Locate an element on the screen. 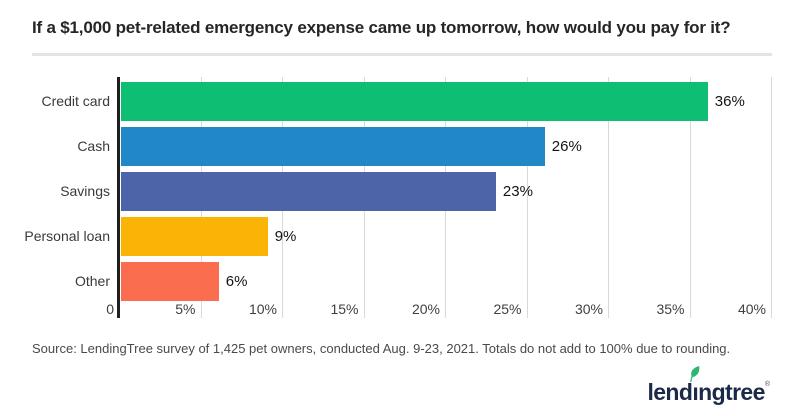 This screenshot has height=416, width=800. x-tick-label: 35% is located at coordinates (670, 309).